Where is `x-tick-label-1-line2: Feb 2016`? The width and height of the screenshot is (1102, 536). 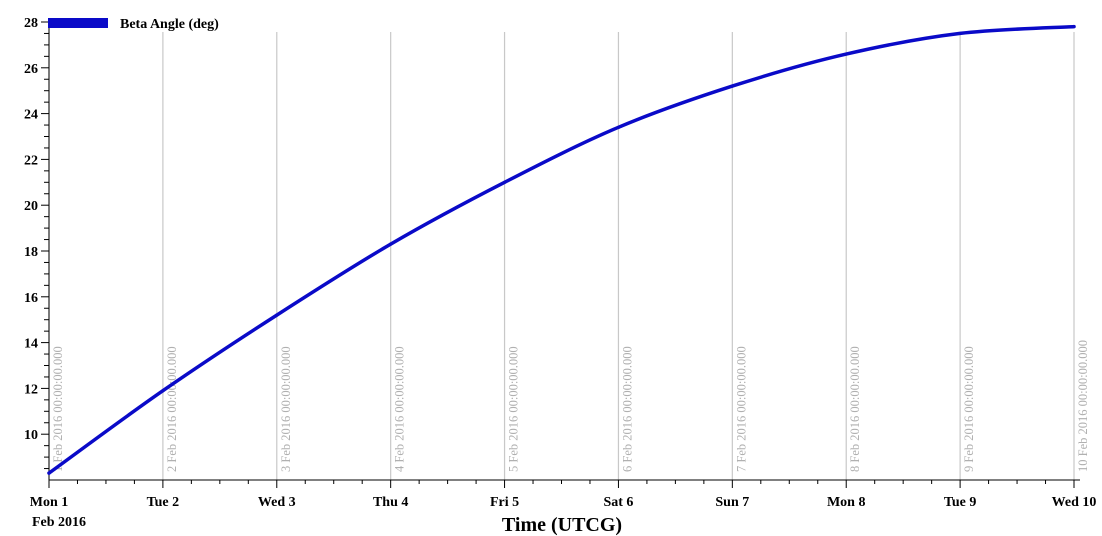 x-tick-label-1-line2: Feb 2016 is located at coordinates (59, 522).